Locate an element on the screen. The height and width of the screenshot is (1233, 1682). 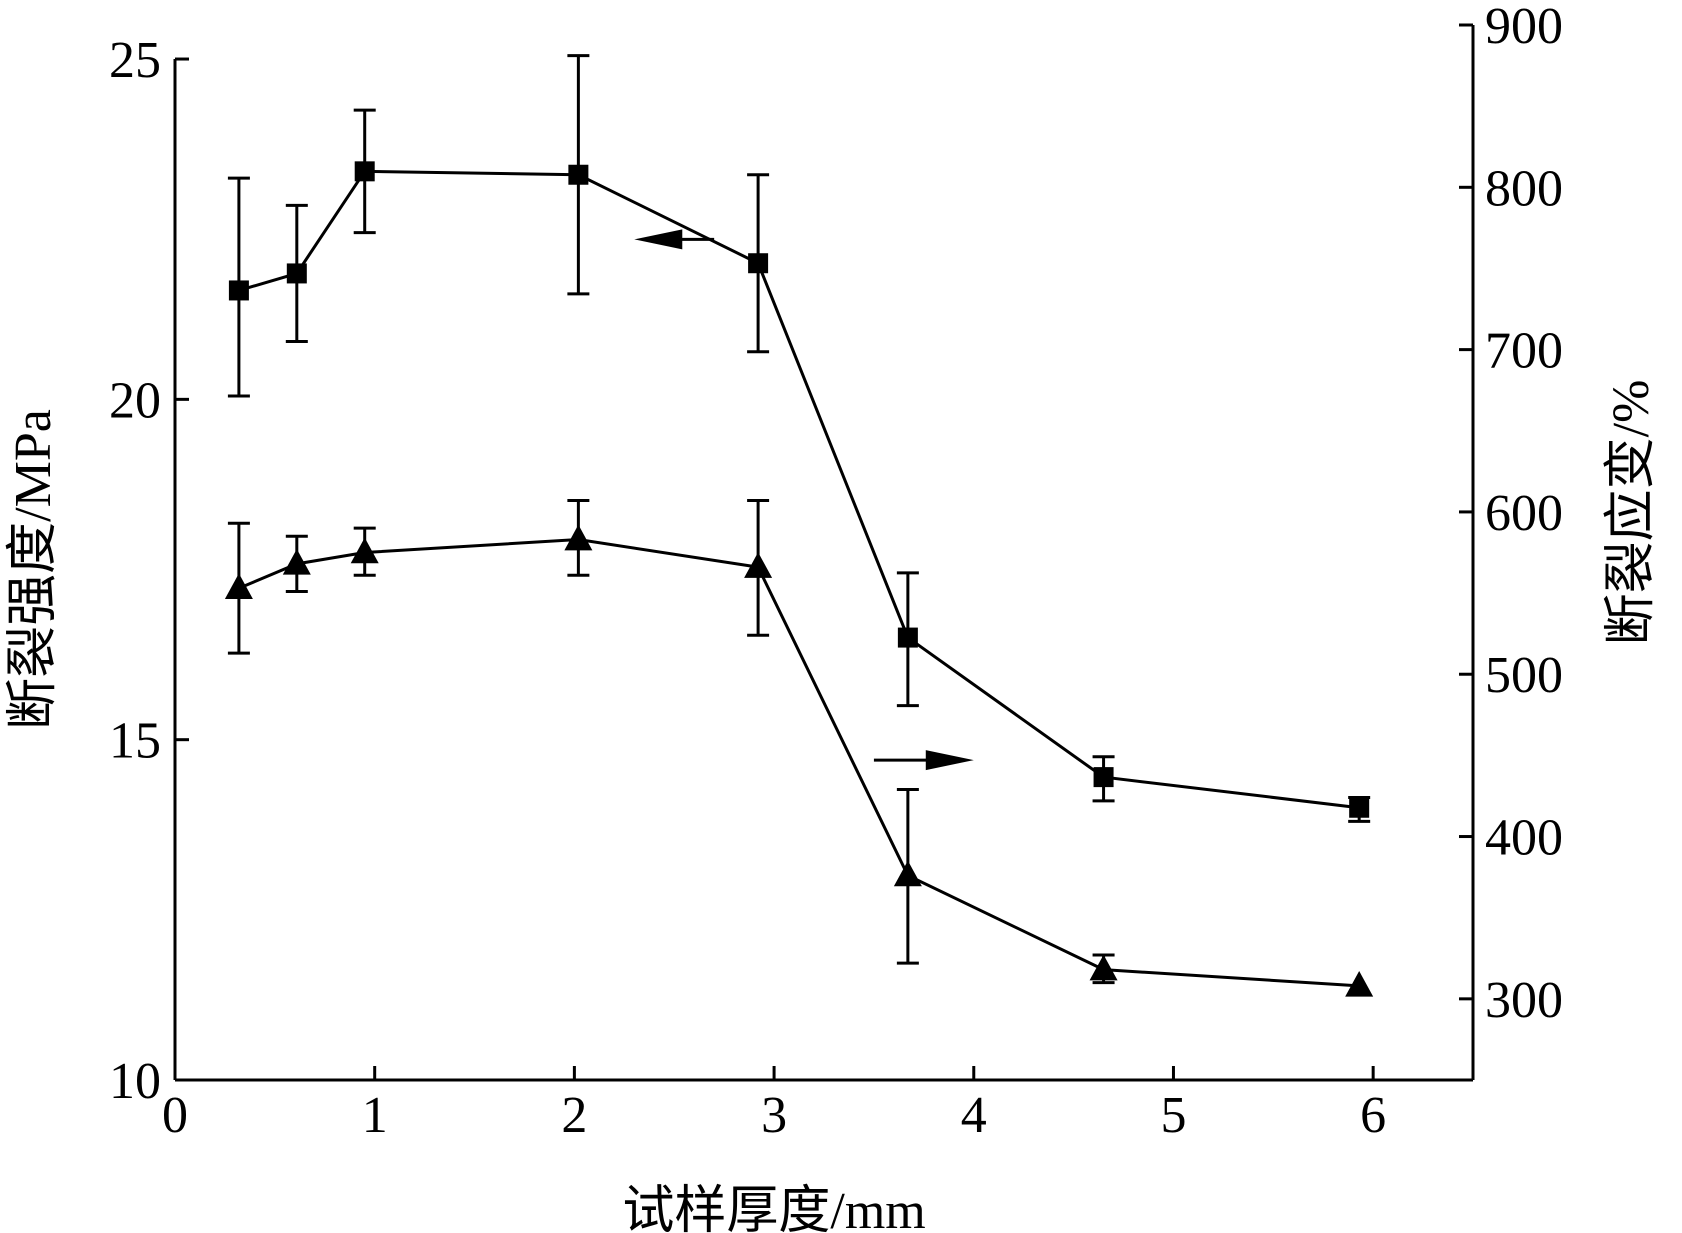
left-y-tick-label: 10 is located at coordinates (135, 1081).